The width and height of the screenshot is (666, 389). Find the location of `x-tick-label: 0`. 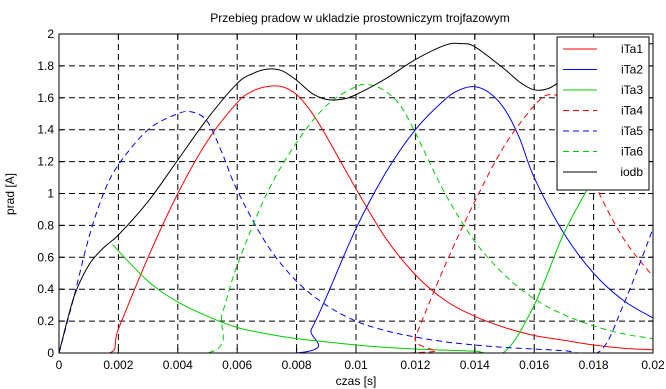

x-tick-label: 0 is located at coordinates (59, 365).